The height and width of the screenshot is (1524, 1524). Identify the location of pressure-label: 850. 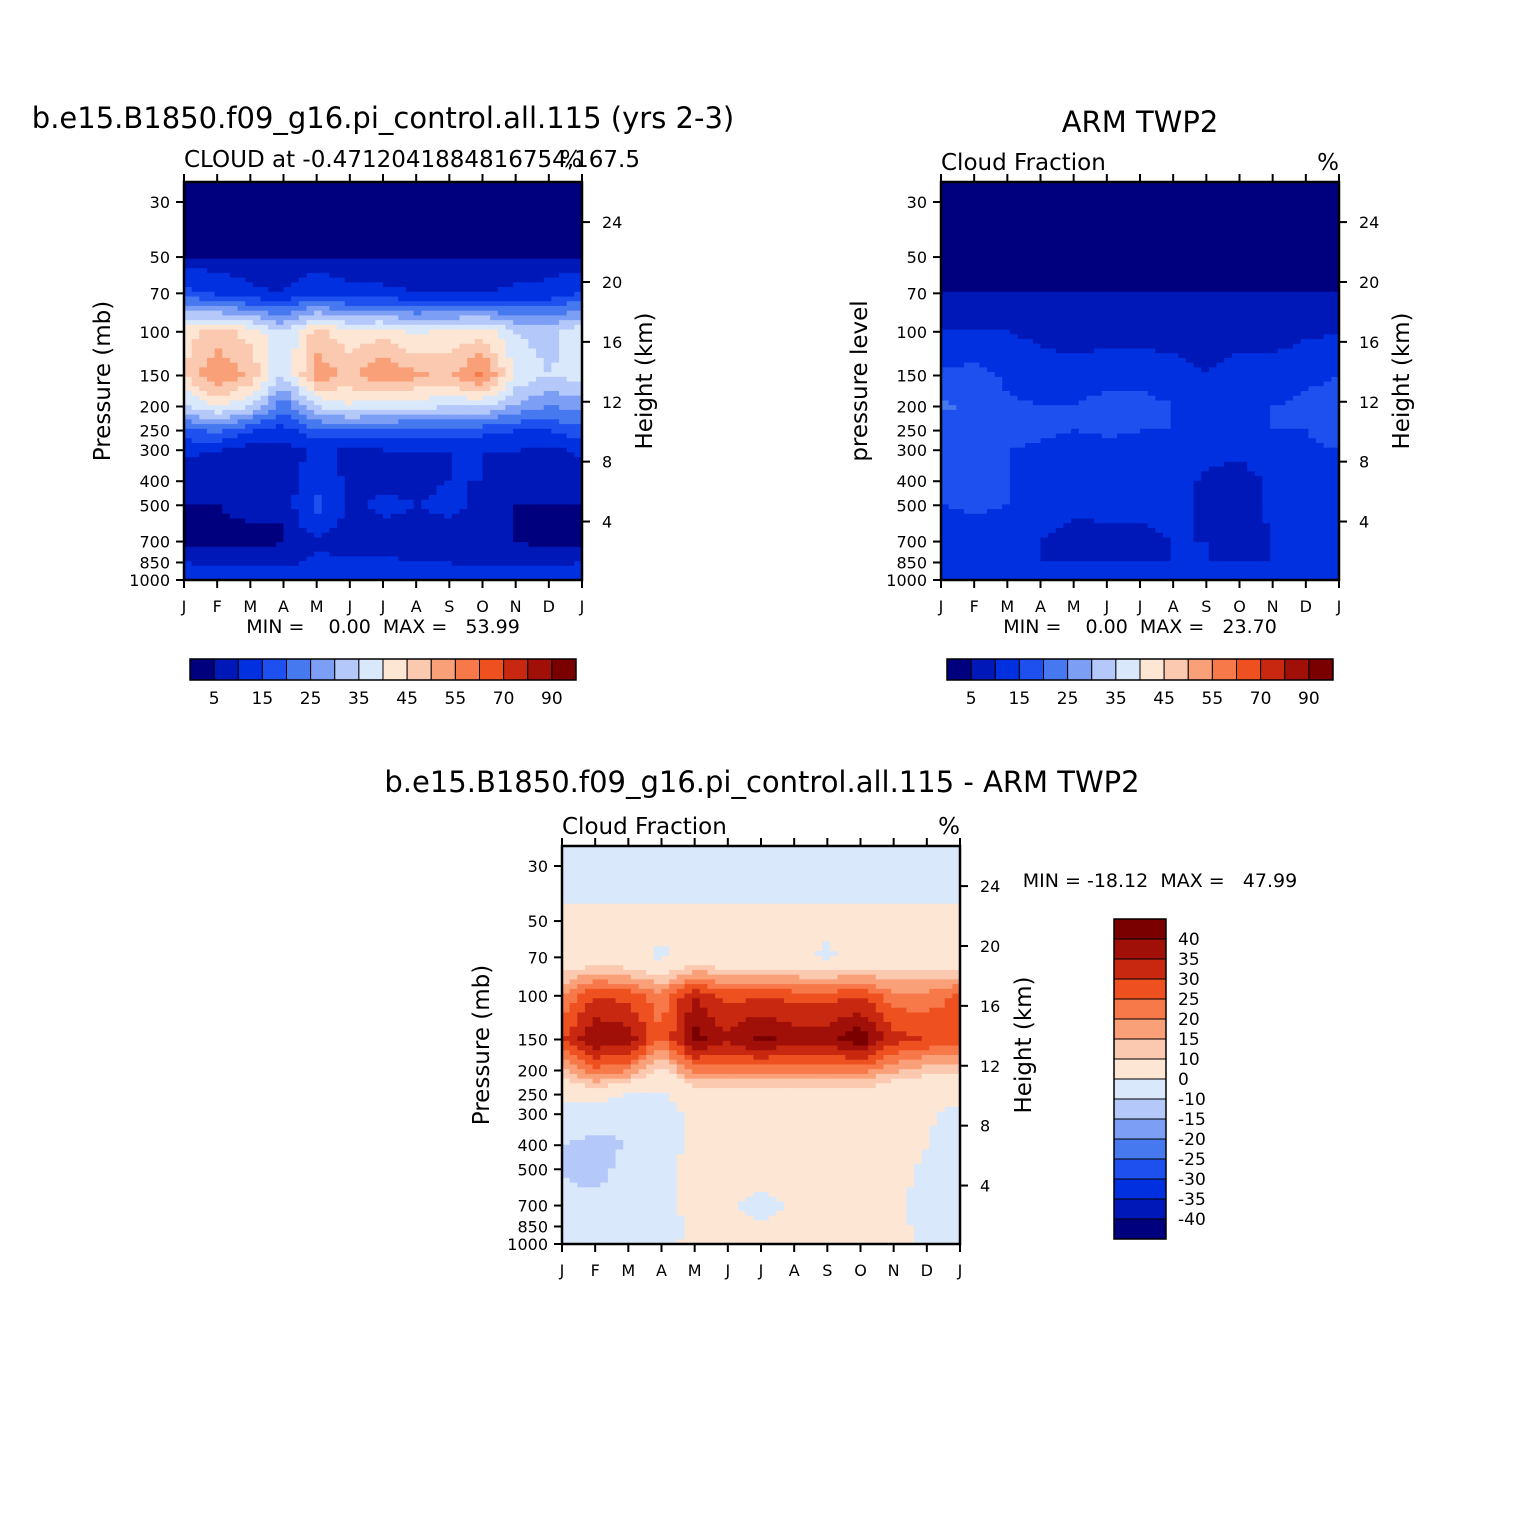
(154, 562).